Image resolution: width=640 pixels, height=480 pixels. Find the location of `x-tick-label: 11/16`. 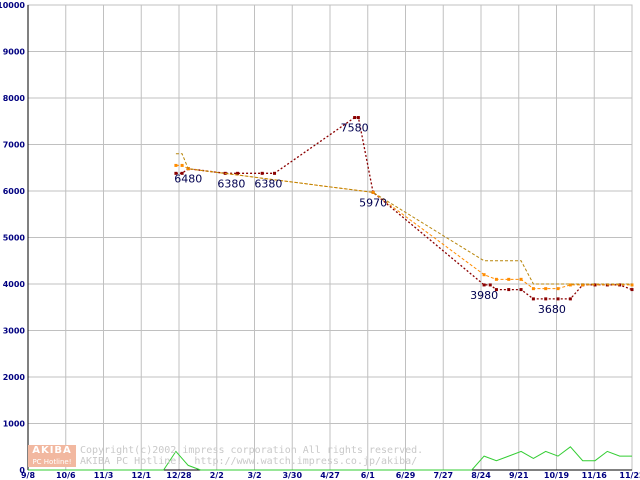

x-tick-label: 11/16 is located at coordinates (595, 475).